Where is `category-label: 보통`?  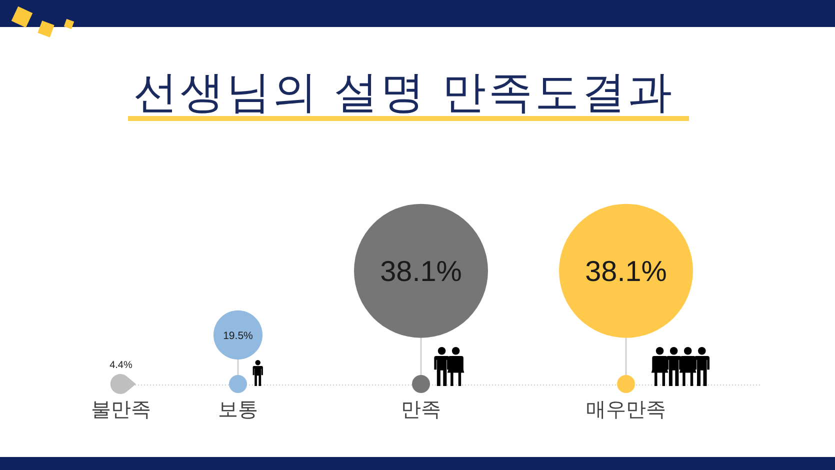 category-label: 보통 is located at coordinates (238, 410).